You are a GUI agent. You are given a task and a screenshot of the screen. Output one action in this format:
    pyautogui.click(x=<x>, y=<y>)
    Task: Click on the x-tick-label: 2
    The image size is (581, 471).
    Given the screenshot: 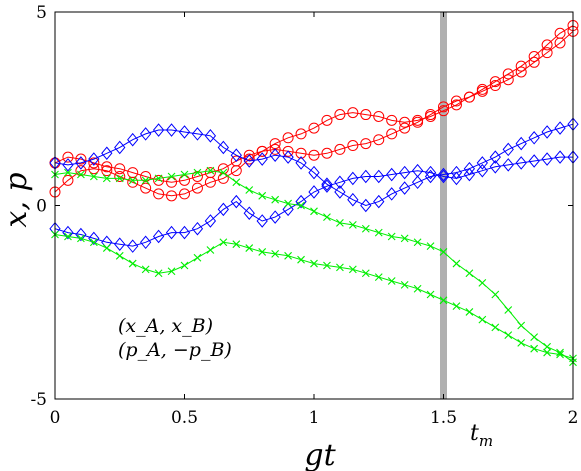 What is the action you would take?
    pyautogui.click(x=573, y=418)
    